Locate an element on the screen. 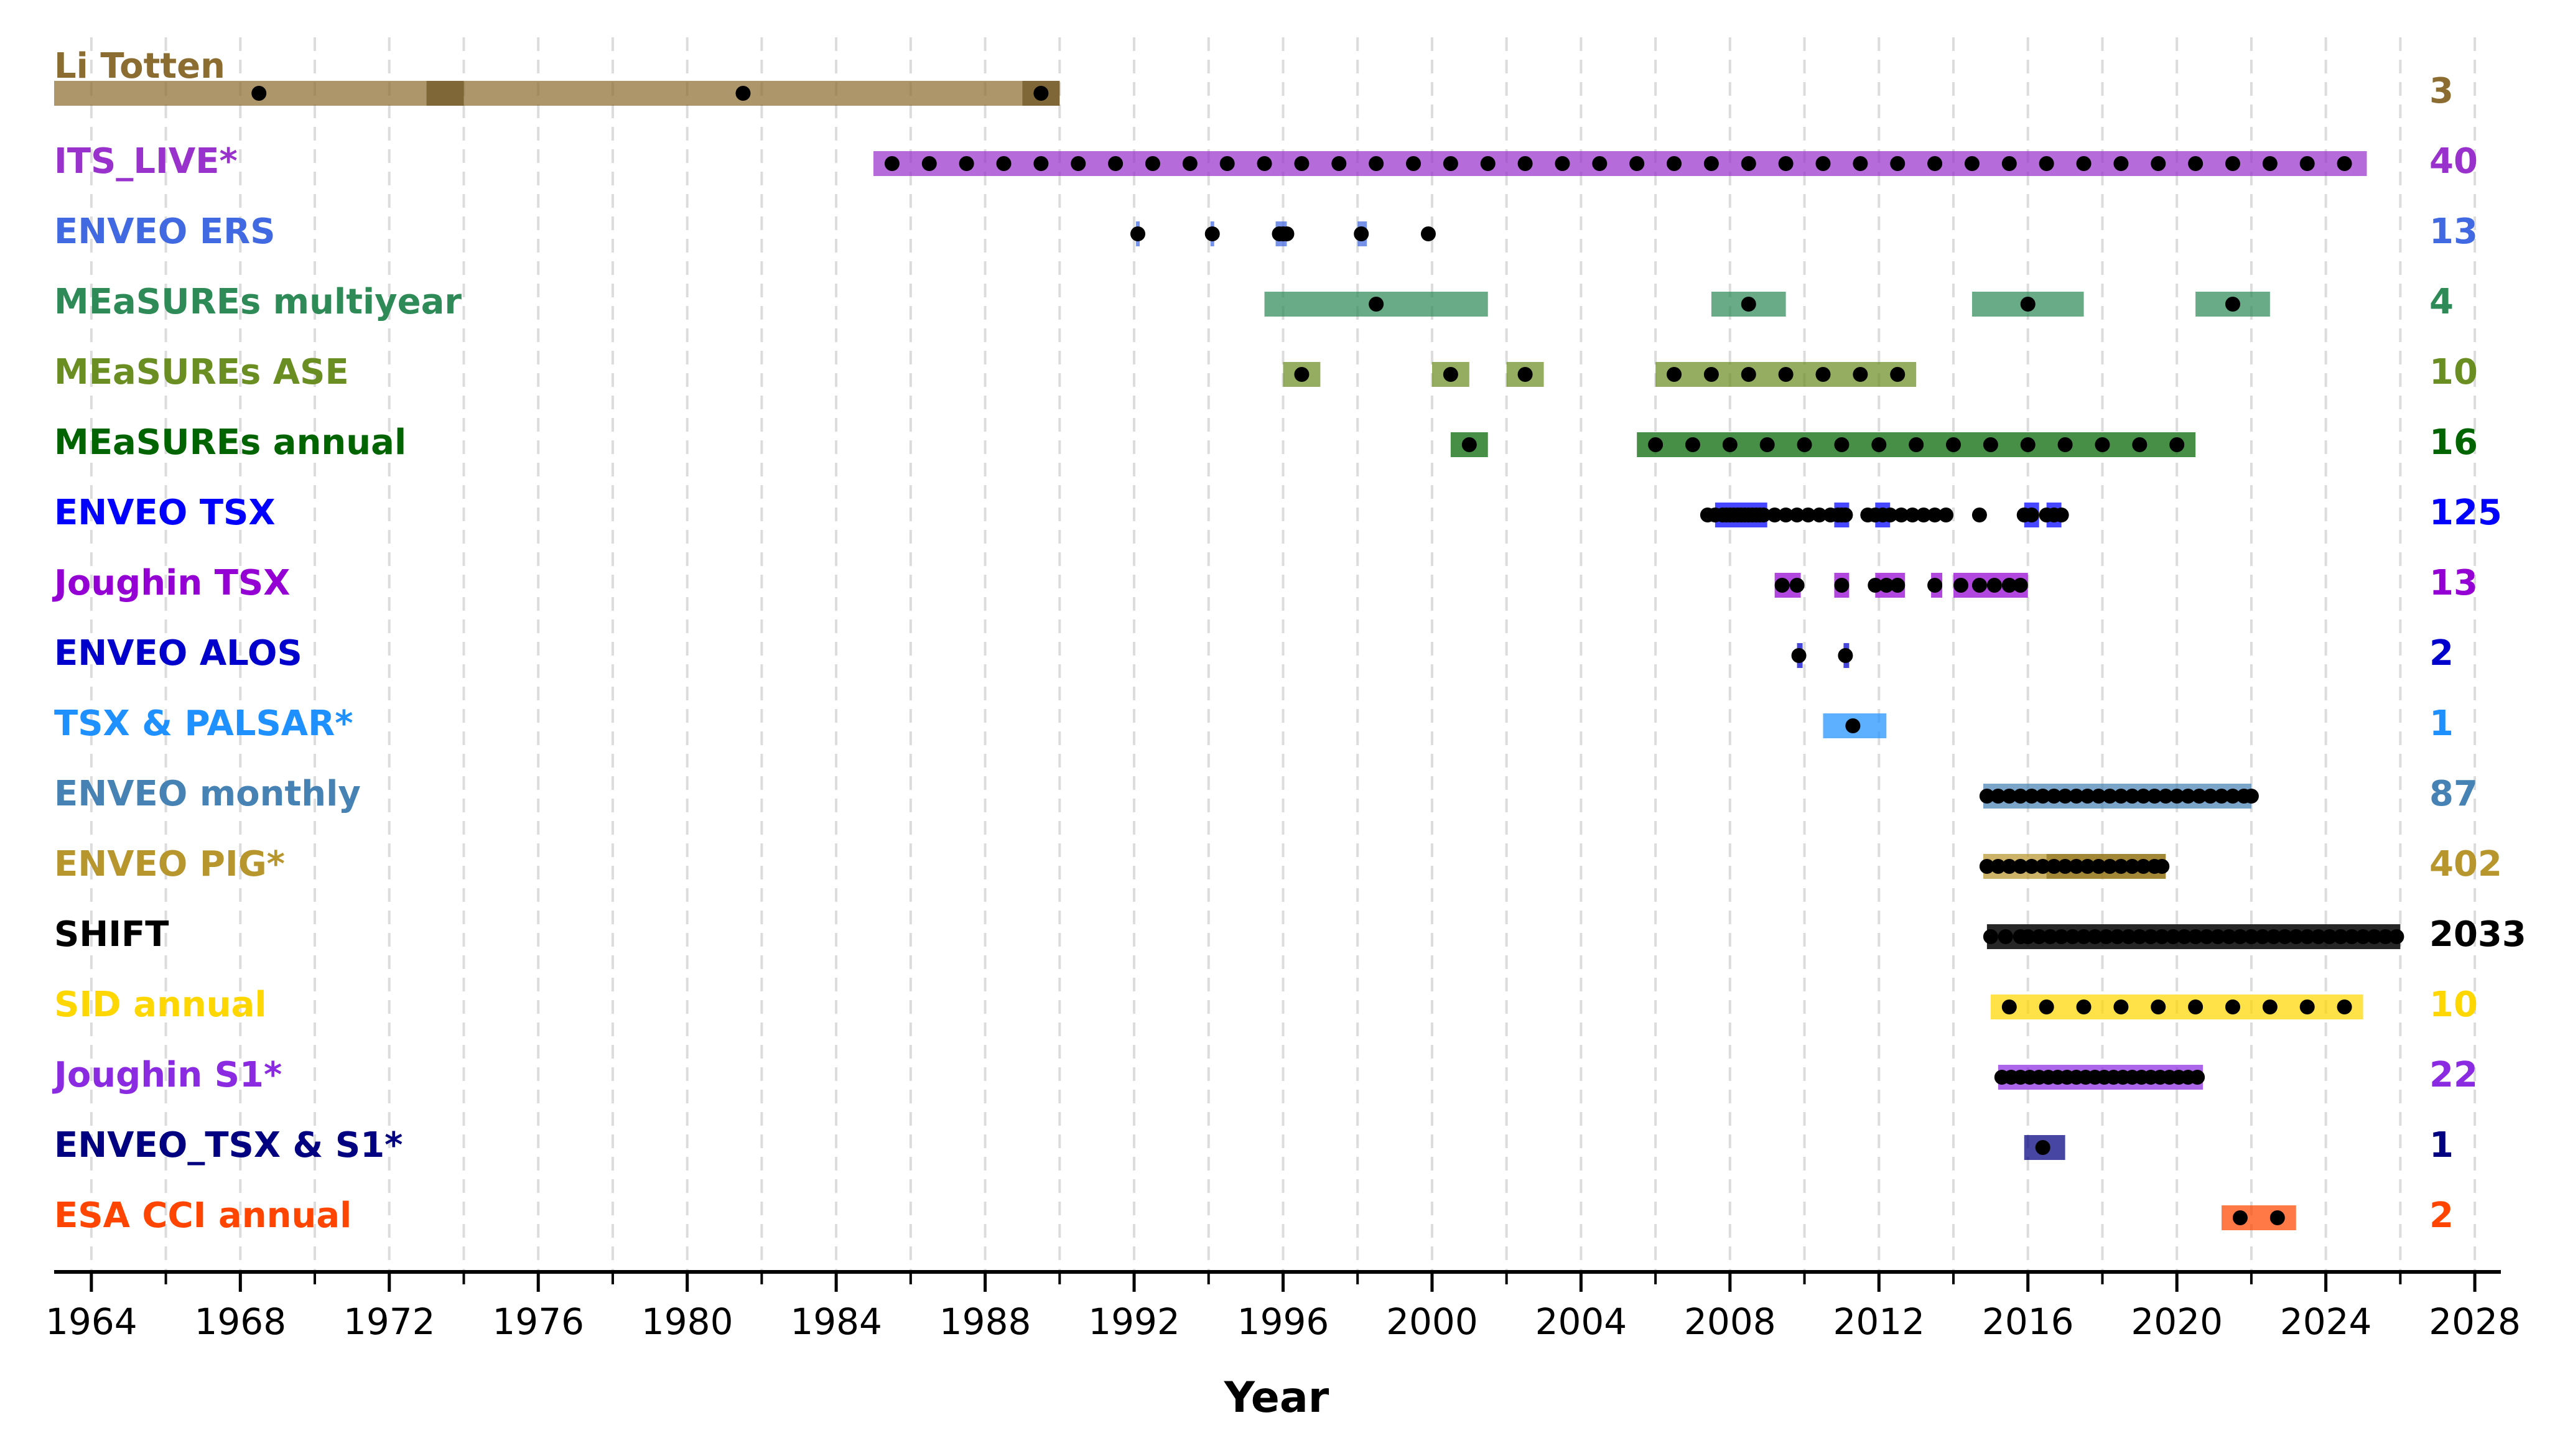 The image size is (2555, 1456). row-count: 87 is located at coordinates (2453, 794).